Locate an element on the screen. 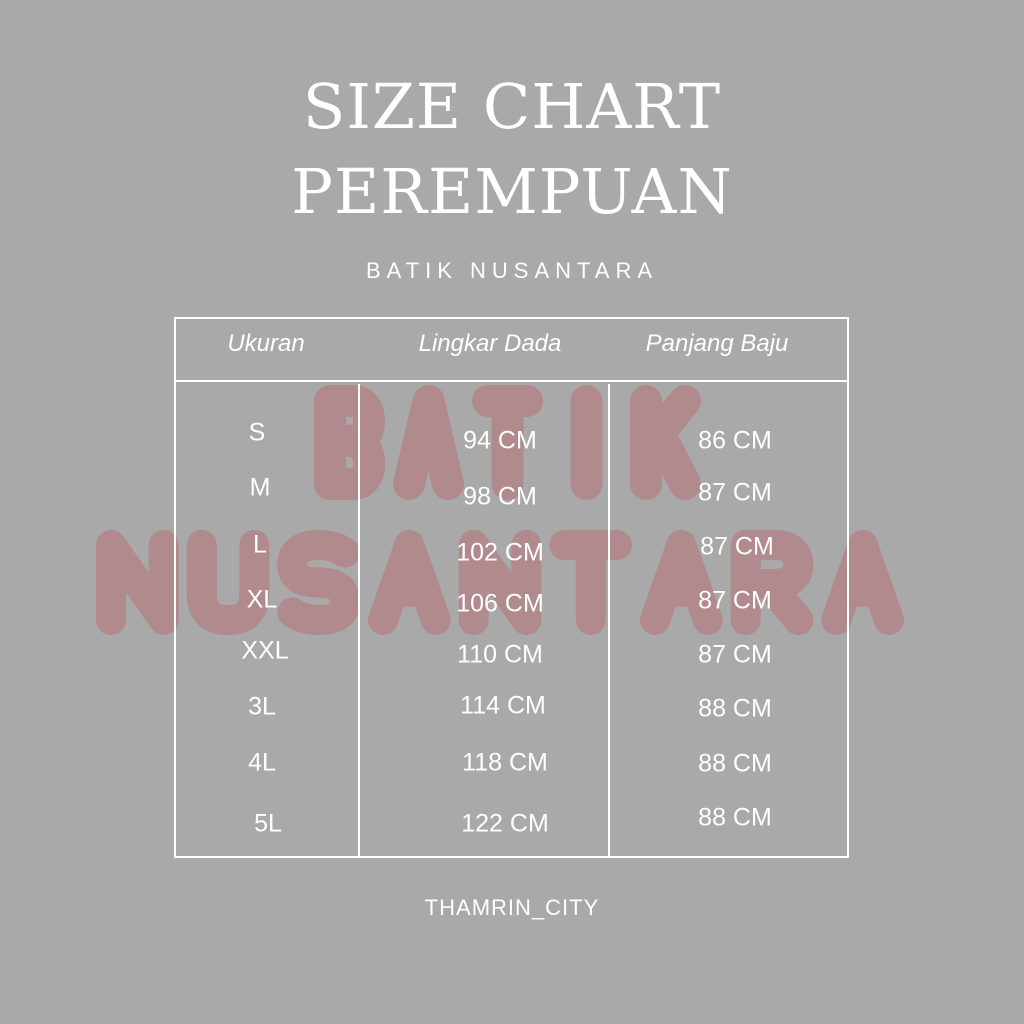 This screenshot has height=1024, width=1024. cell-size: 5L is located at coordinates (268, 823).